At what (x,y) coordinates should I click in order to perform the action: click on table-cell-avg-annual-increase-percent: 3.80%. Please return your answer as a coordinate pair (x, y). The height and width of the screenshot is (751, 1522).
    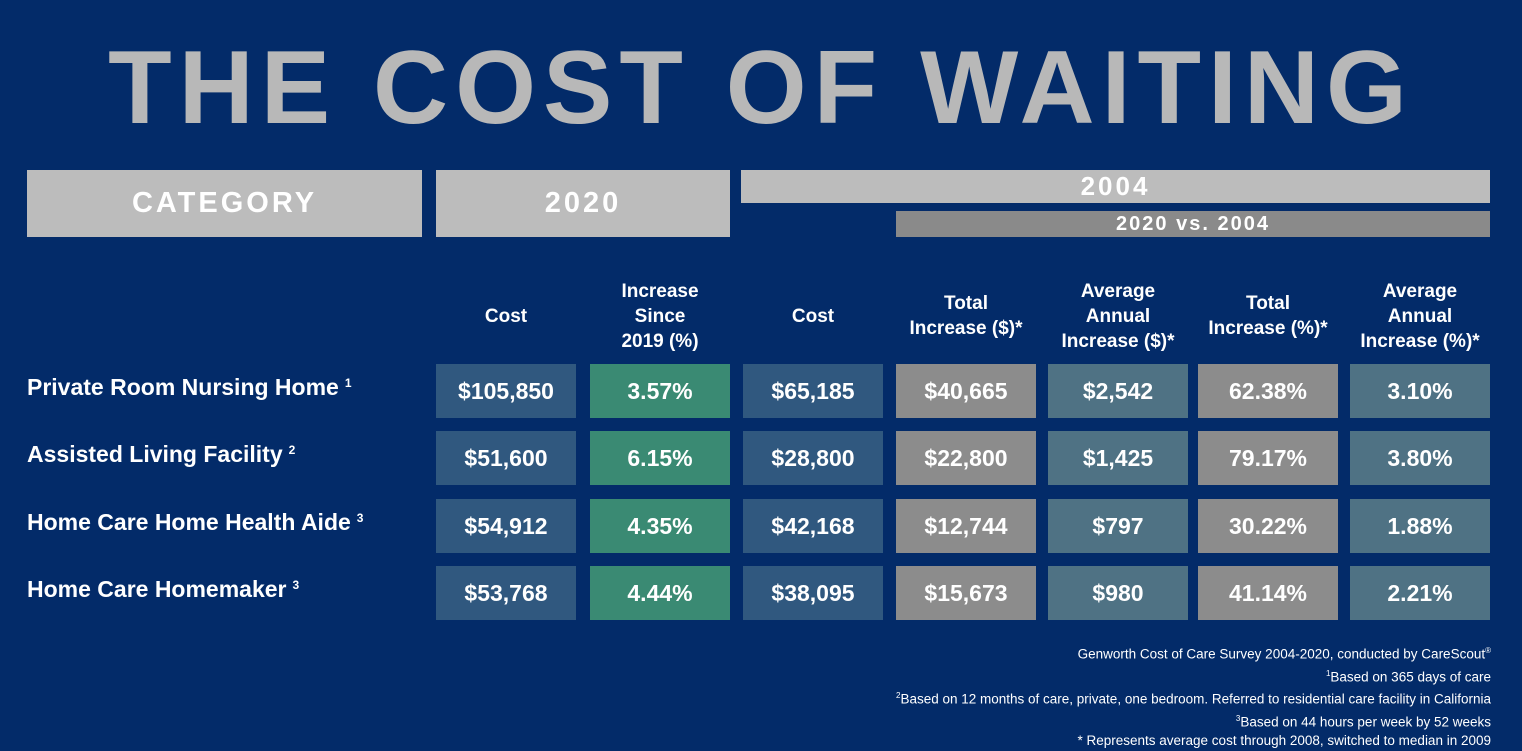
    Looking at the image, I should click on (1420, 458).